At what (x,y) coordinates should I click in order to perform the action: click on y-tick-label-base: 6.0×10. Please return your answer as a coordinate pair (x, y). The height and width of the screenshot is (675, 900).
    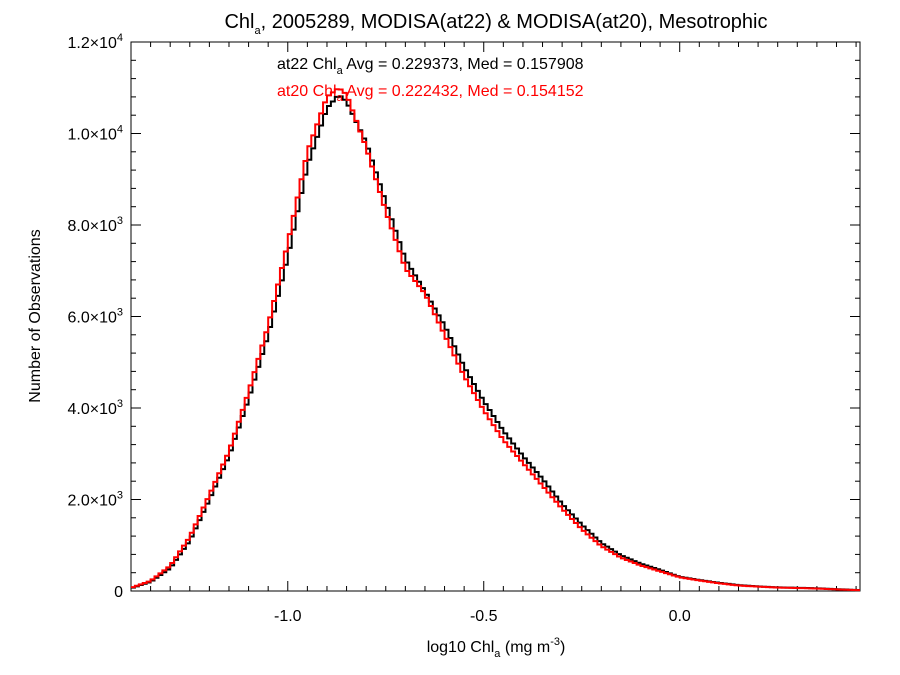
    Looking at the image, I should click on (91, 318).